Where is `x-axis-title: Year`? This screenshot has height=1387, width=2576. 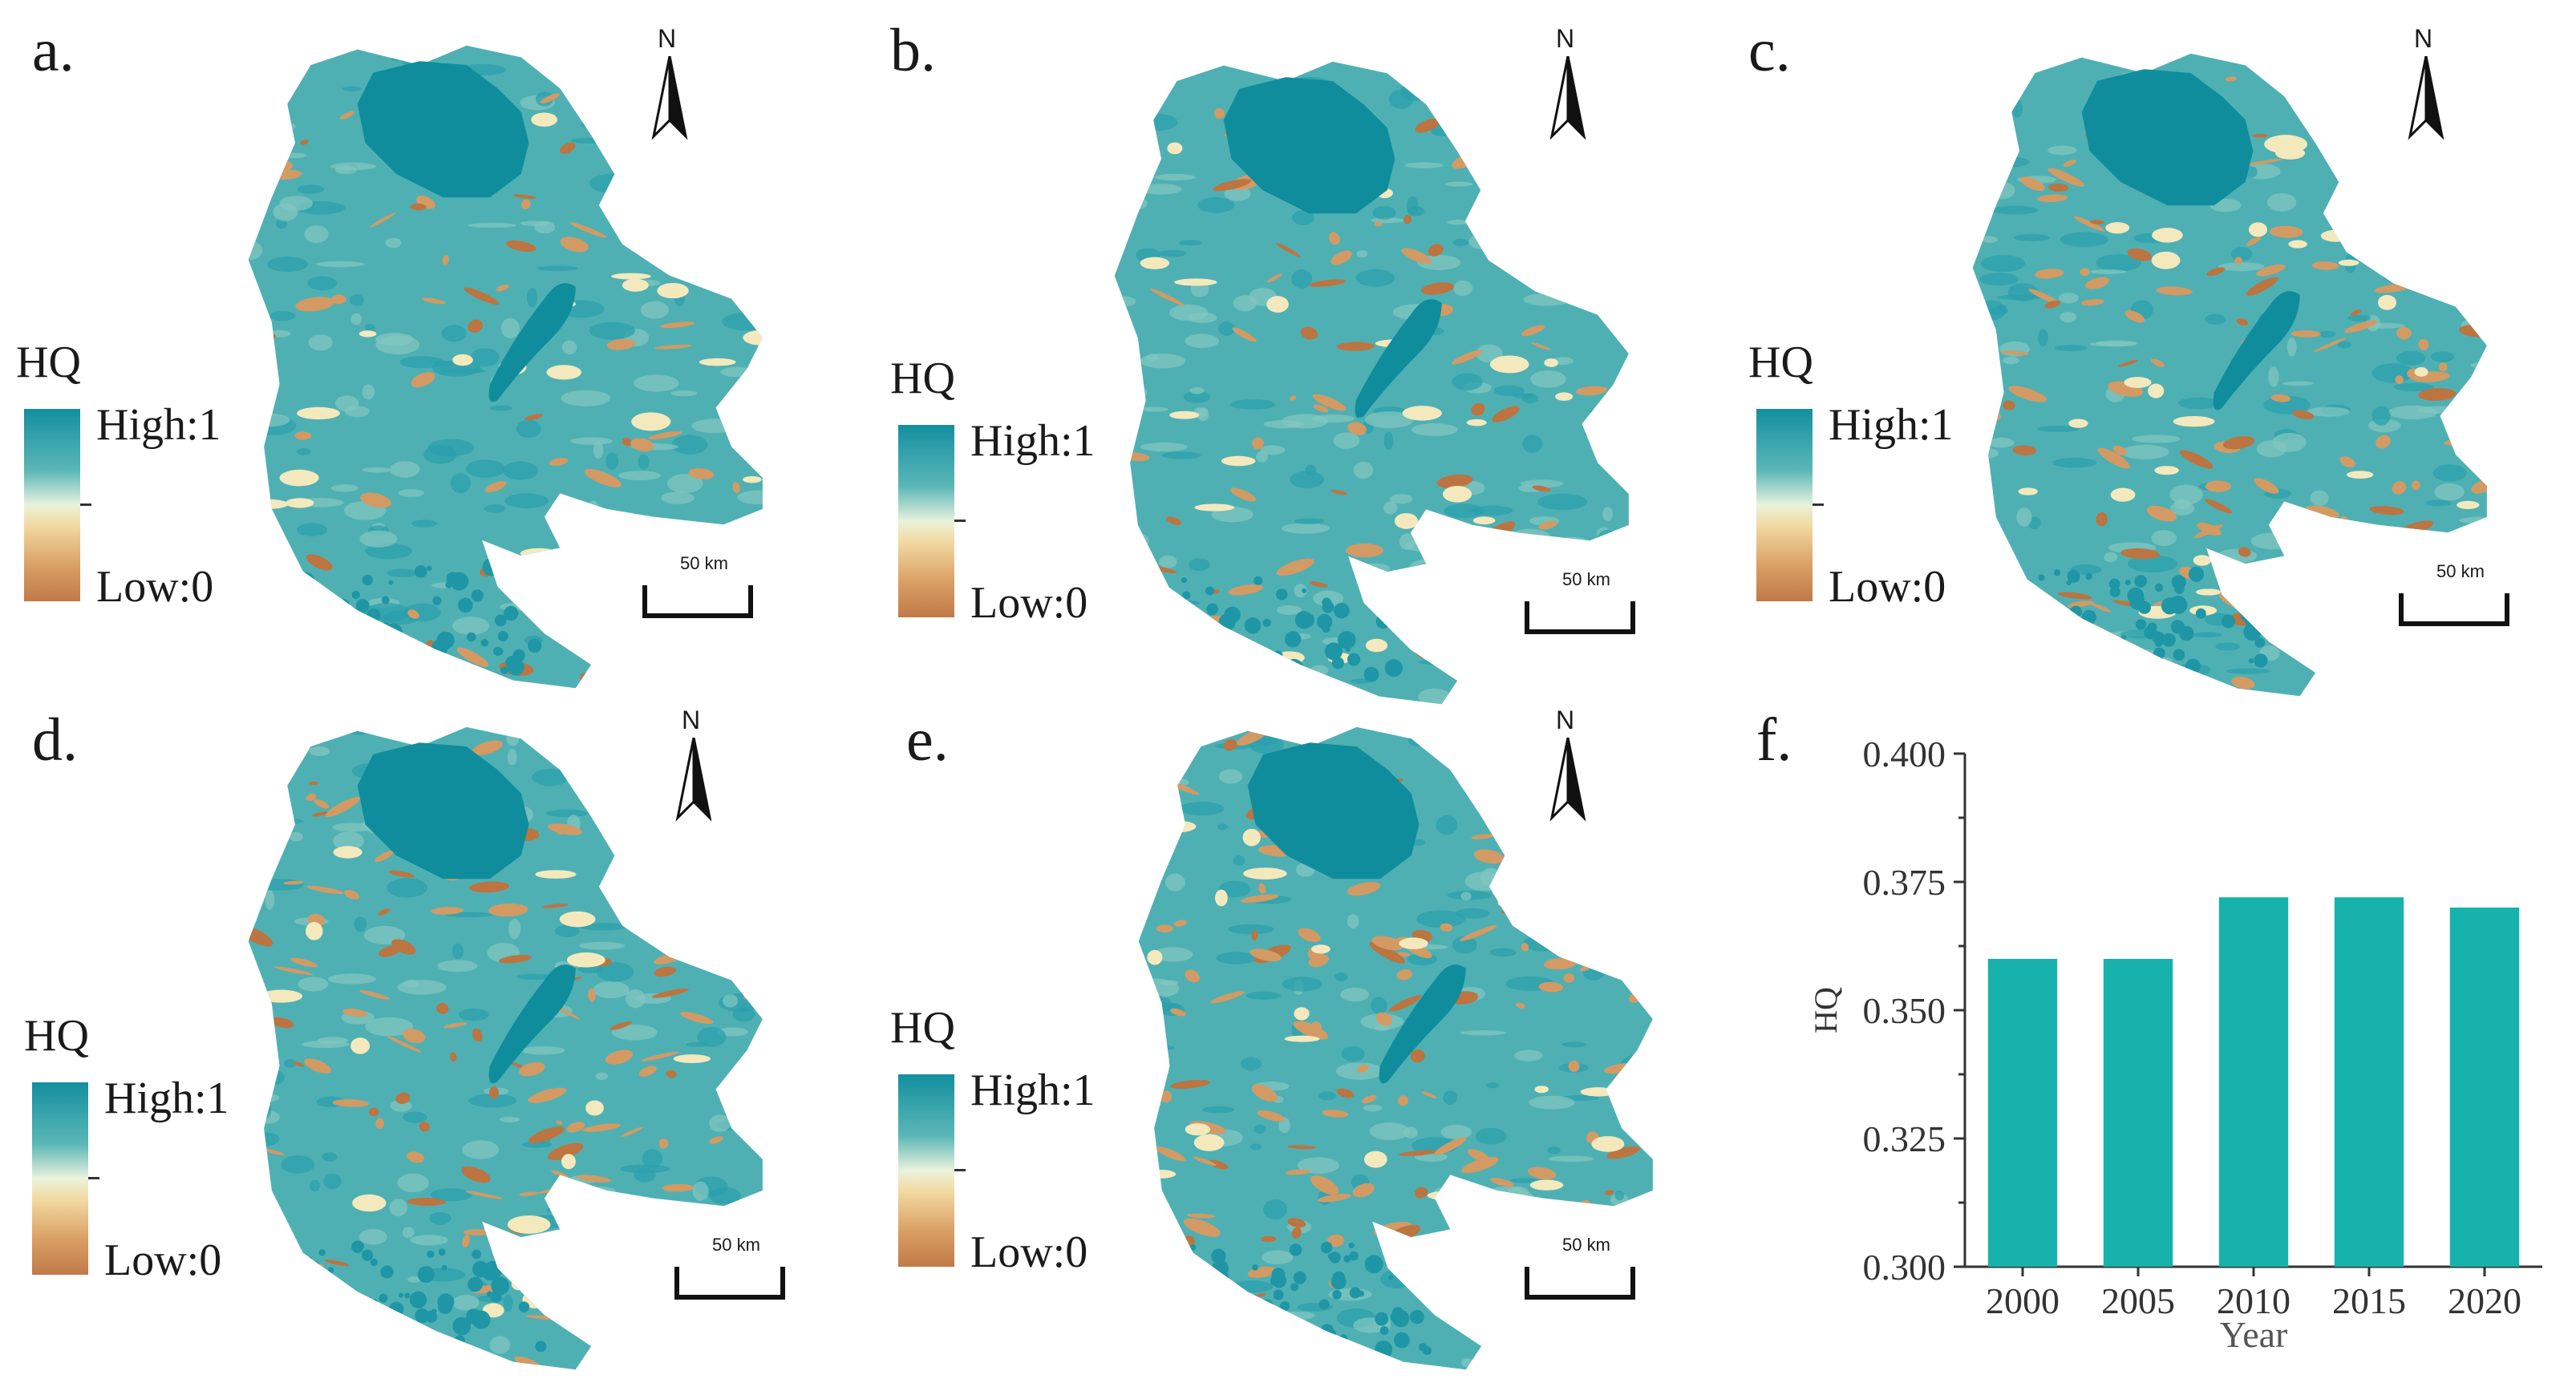
x-axis-title: Year is located at coordinates (2254, 1334).